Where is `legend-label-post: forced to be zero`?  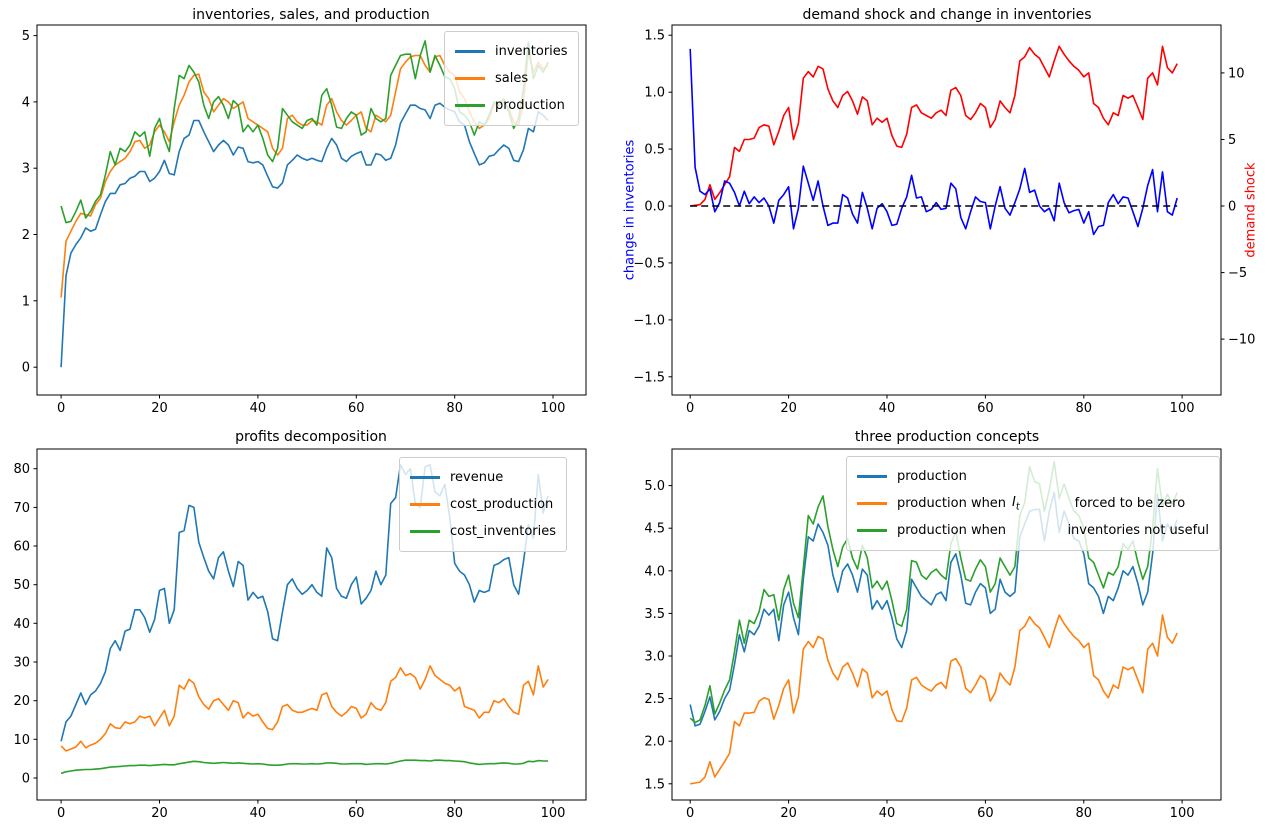 legend-label-post: forced to be zero is located at coordinates (1130, 503).